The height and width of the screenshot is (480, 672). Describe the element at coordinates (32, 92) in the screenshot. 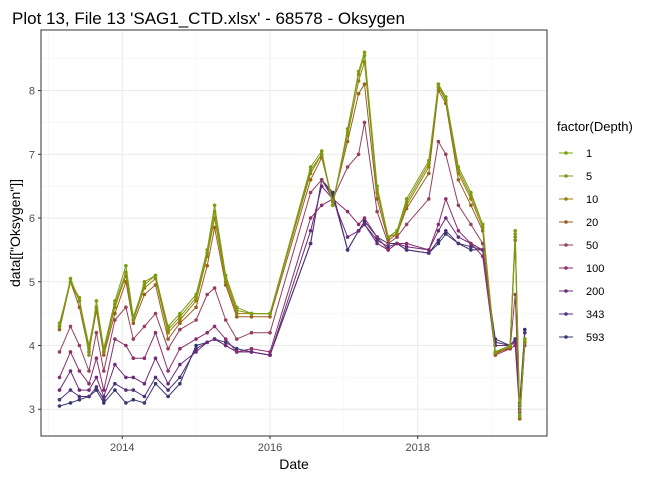

I see `y-tick-label: 8` at that location.